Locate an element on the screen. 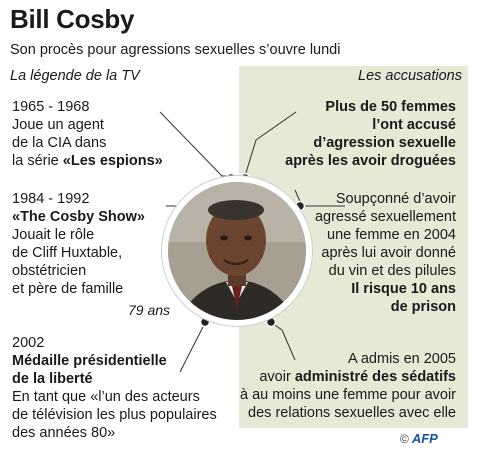  item-text-line: des années 80» is located at coordinates (64, 433).